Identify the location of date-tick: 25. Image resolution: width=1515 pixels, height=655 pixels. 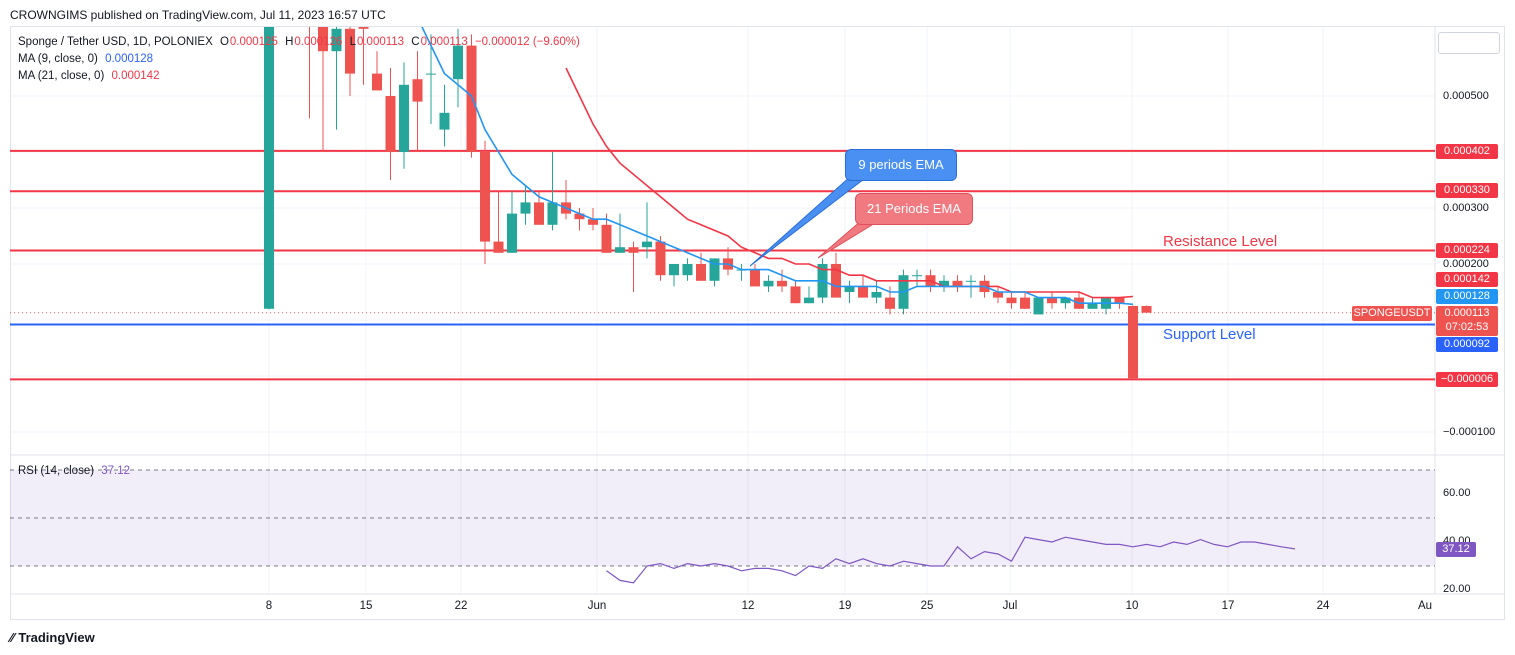
(927, 606).